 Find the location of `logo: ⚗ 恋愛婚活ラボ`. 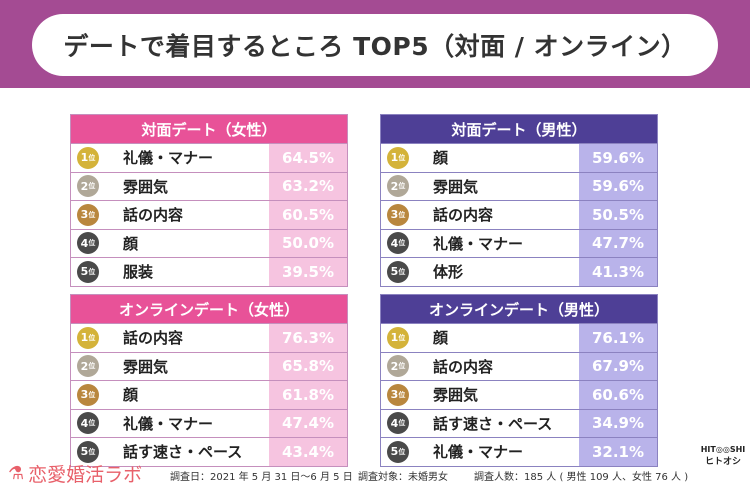

logo: ⚗ 恋愛婚活ラボ is located at coordinates (75, 473).